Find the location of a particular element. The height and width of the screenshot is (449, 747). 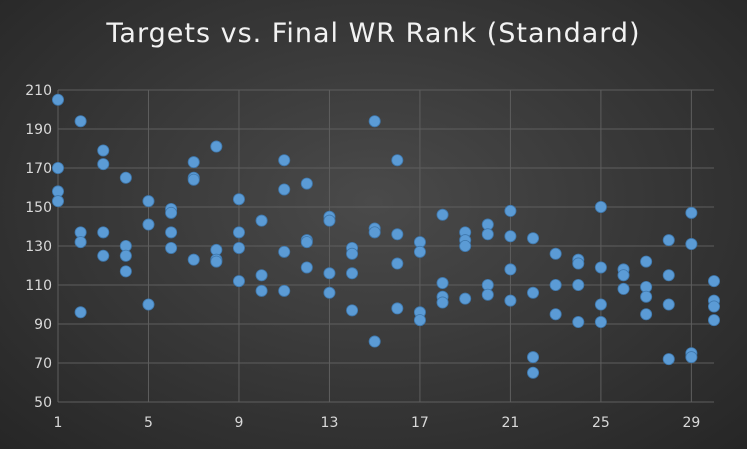

x-tick-label: 9 is located at coordinates (239, 423).